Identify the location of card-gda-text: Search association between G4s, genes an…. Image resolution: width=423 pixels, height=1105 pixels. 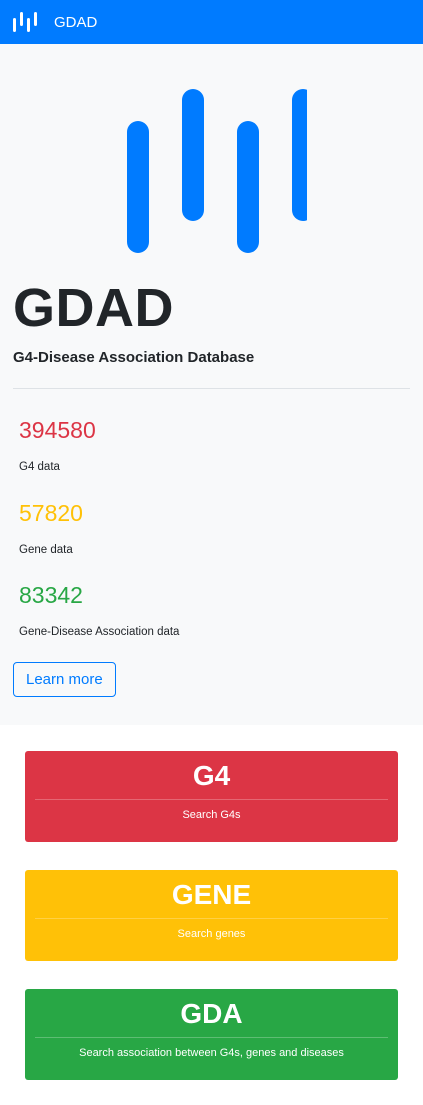
(211, 1053).